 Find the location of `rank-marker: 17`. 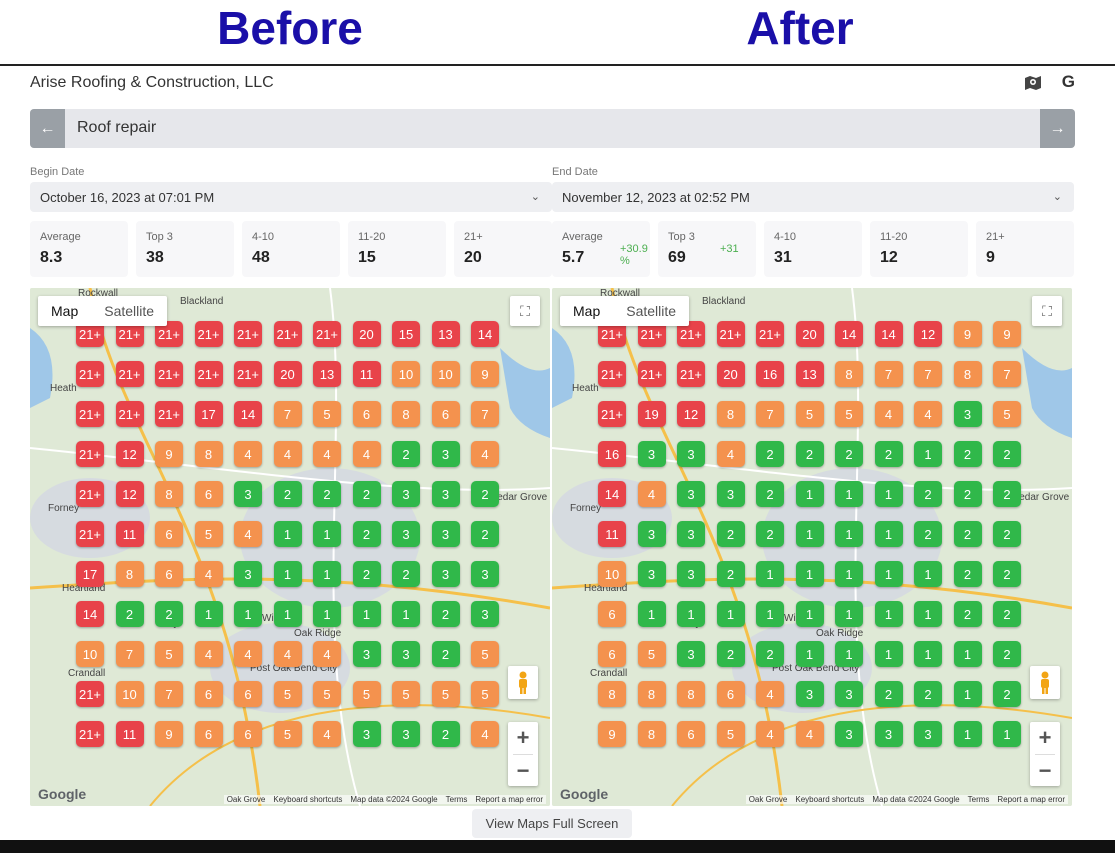

rank-marker: 17 is located at coordinates (90, 574).